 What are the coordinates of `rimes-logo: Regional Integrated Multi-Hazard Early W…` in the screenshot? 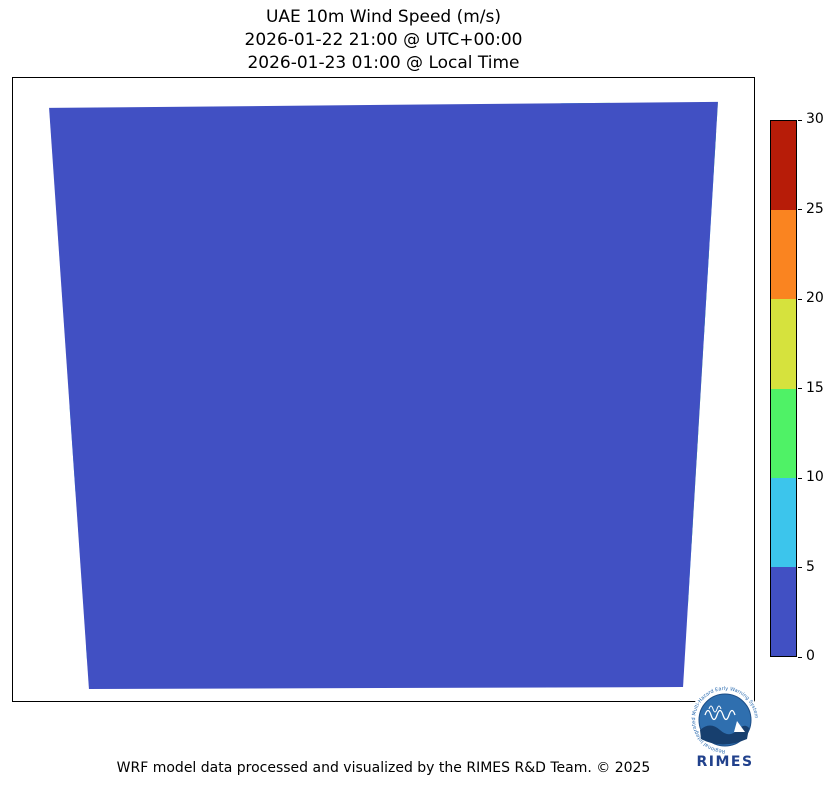 It's located at (725, 727).